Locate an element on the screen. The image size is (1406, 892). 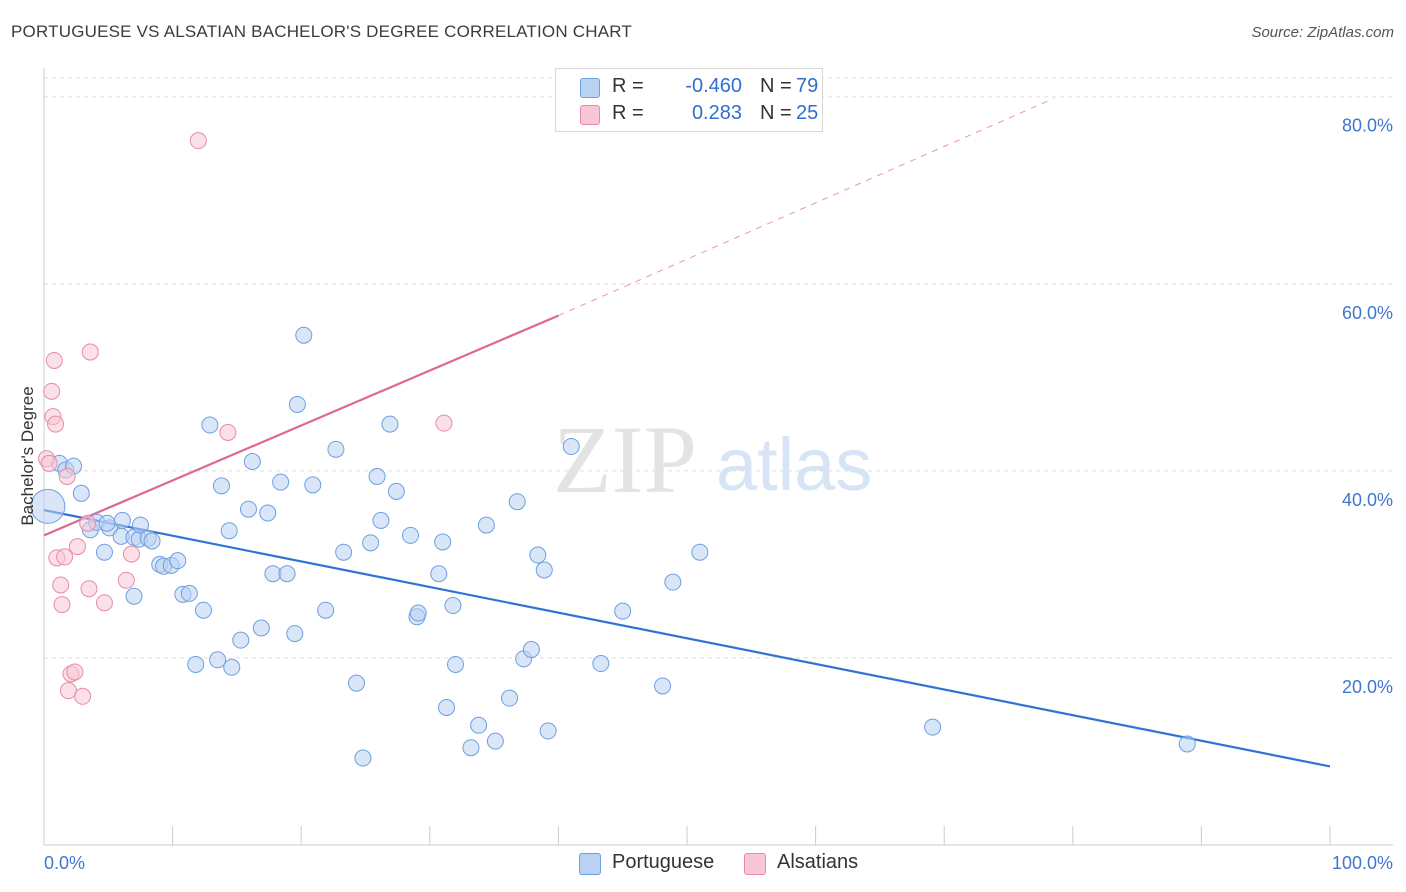
legend-r-label: R = is located at coordinates (628, 86).